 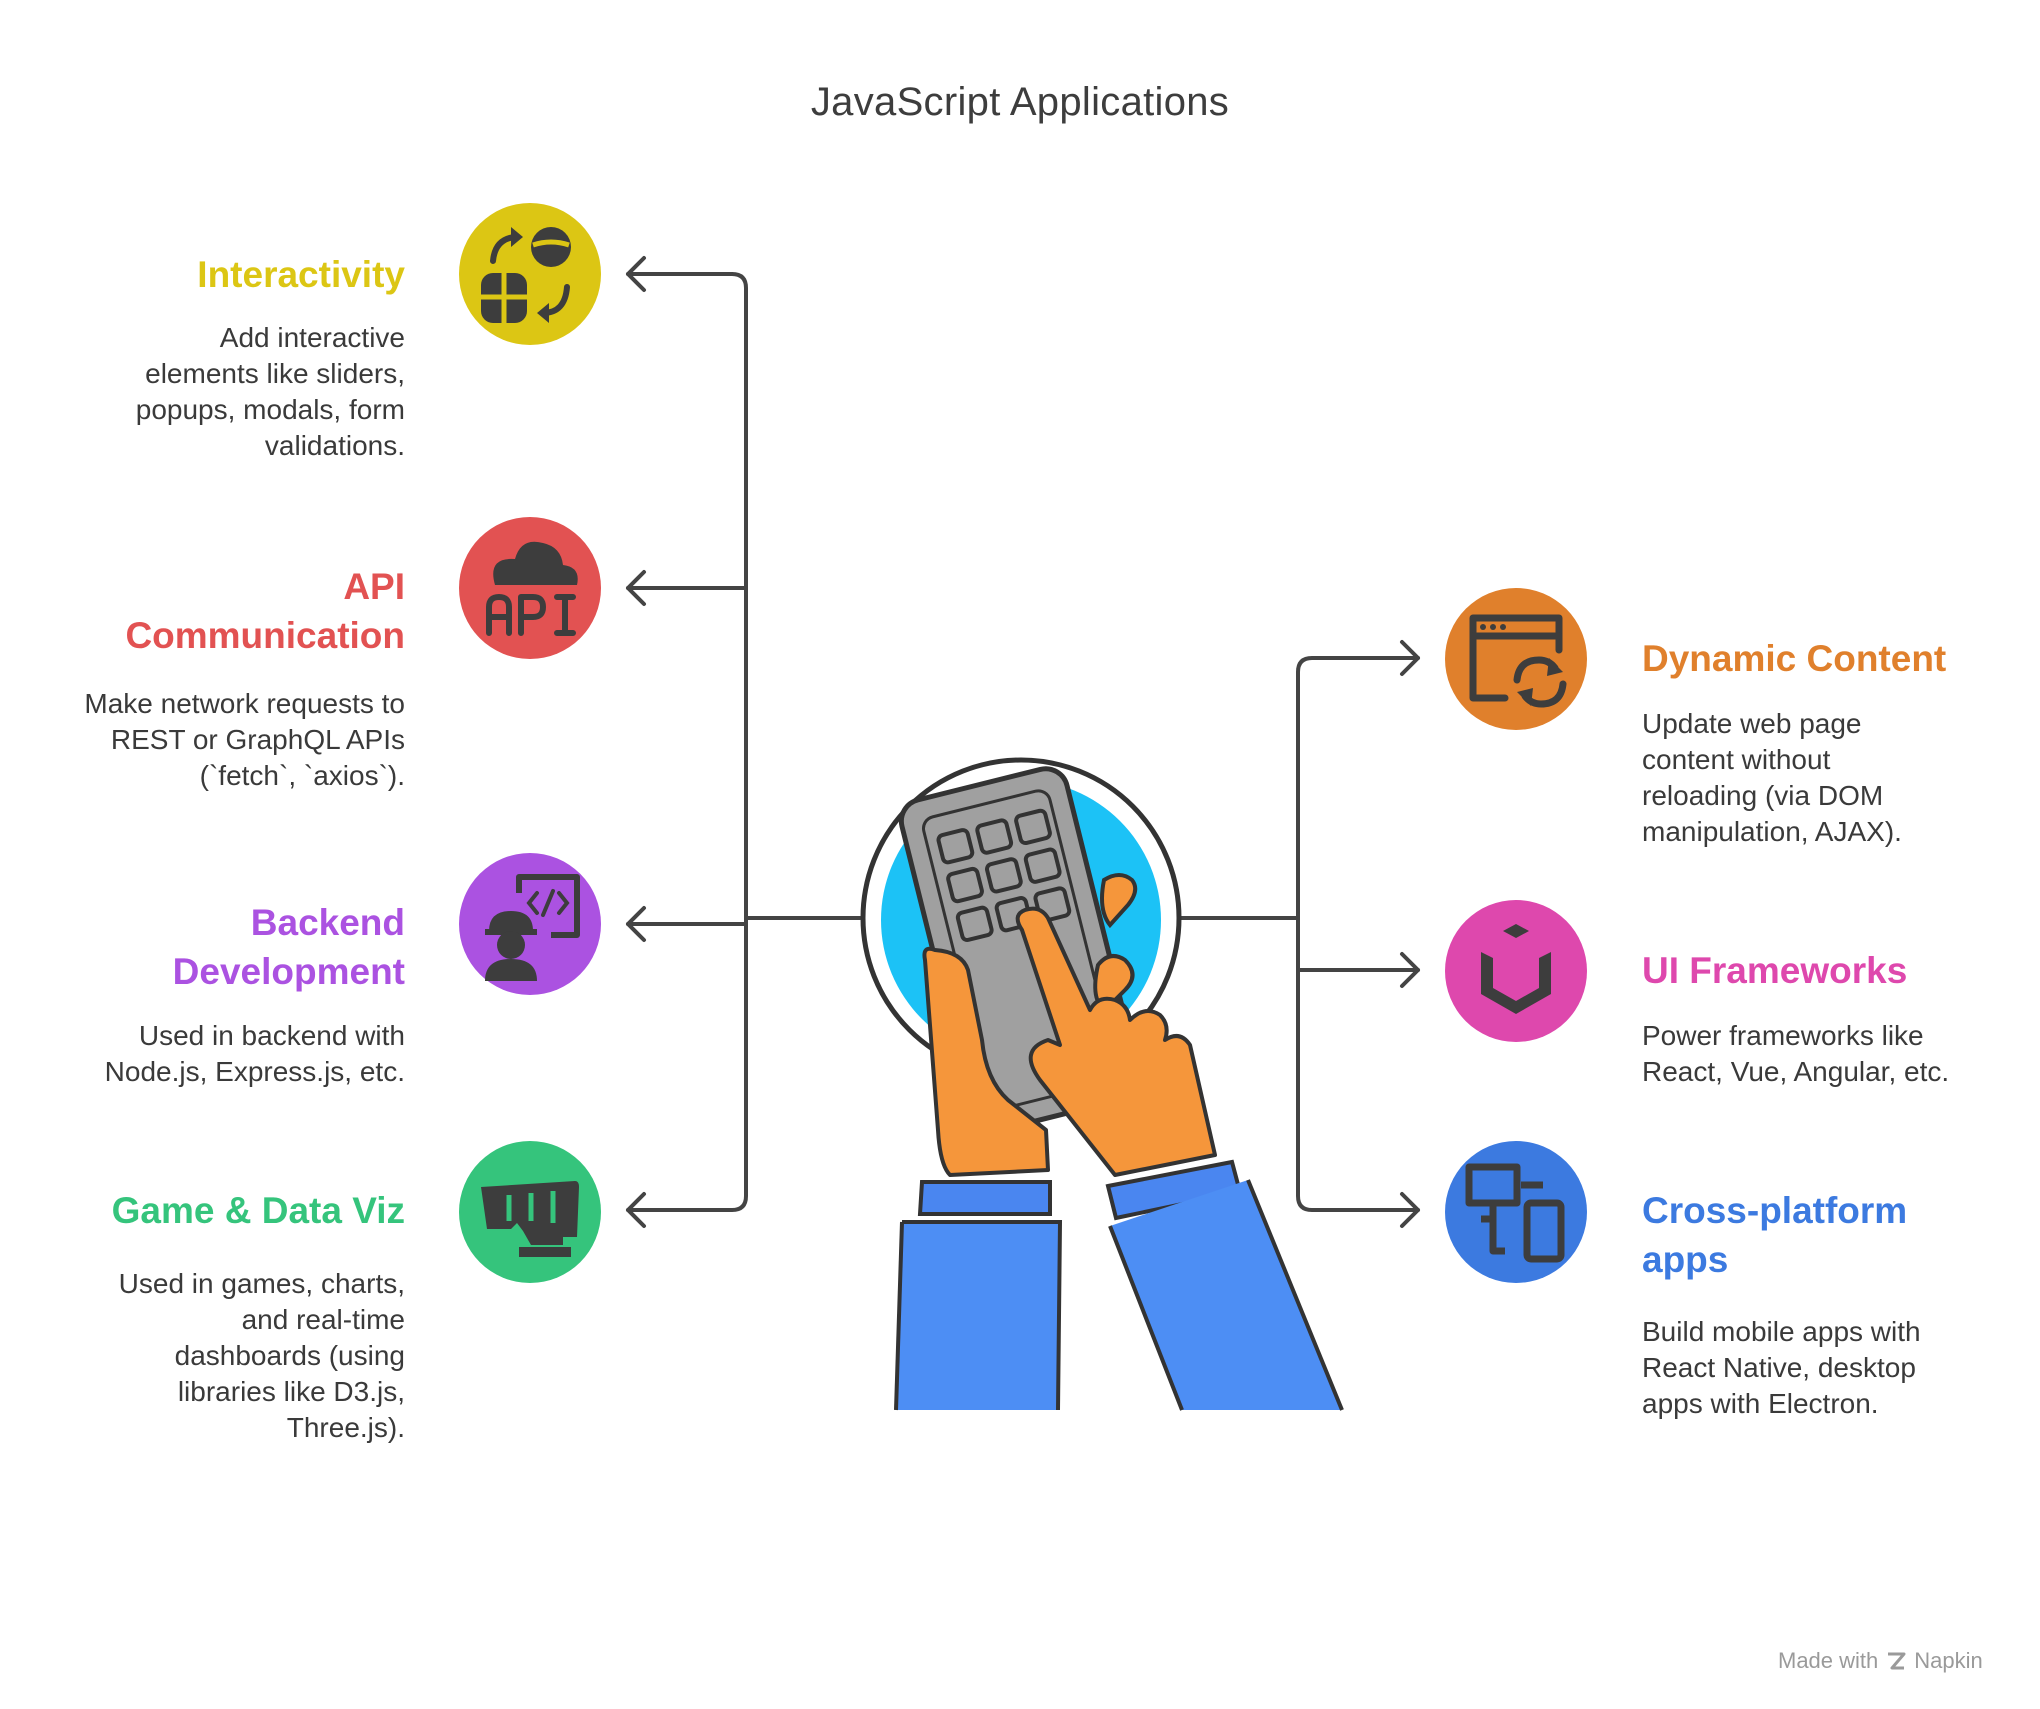 I want to click on devices-icon, so click(x=1515, y=1213).